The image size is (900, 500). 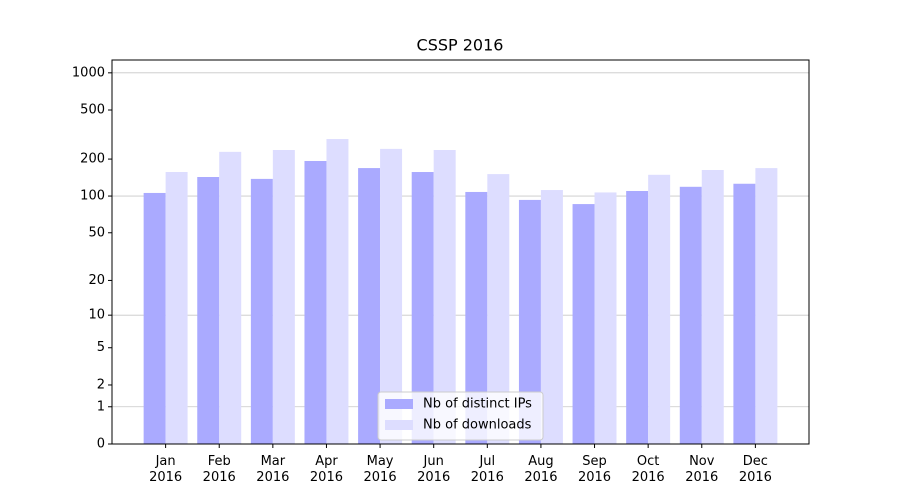 I want to click on y-tick-label: 50, so click(x=96, y=232).